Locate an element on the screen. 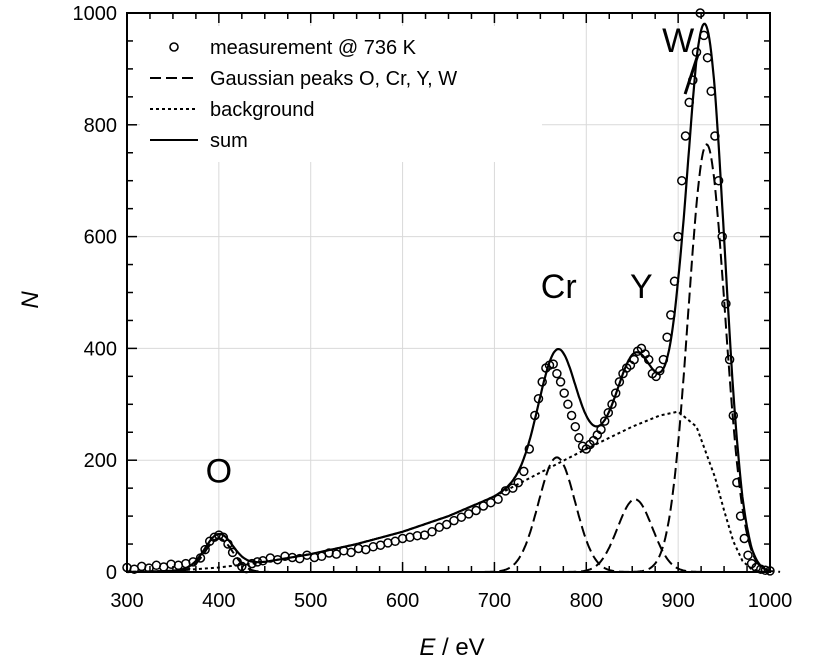  x-tick-label: 500 is located at coordinates (310, 601).